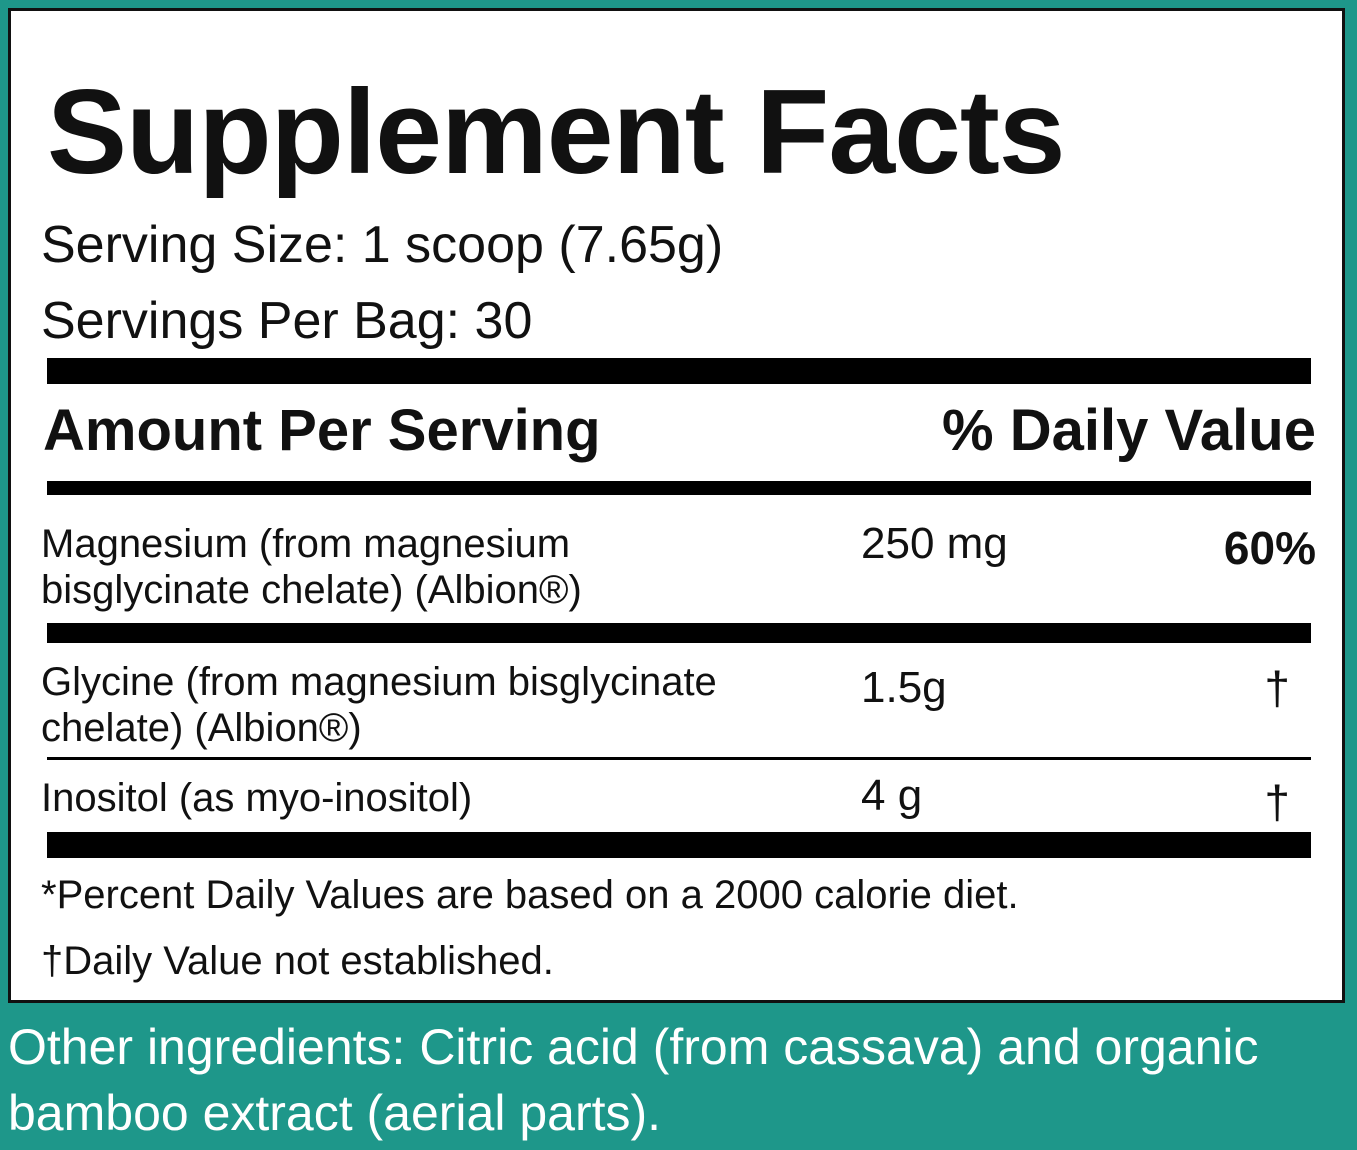 The height and width of the screenshot is (1150, 1357). What do you see at coordinates (1129, 430) in the screenshot?
I see `column-header: % Daily Value` at bounding box center [1129, 430].